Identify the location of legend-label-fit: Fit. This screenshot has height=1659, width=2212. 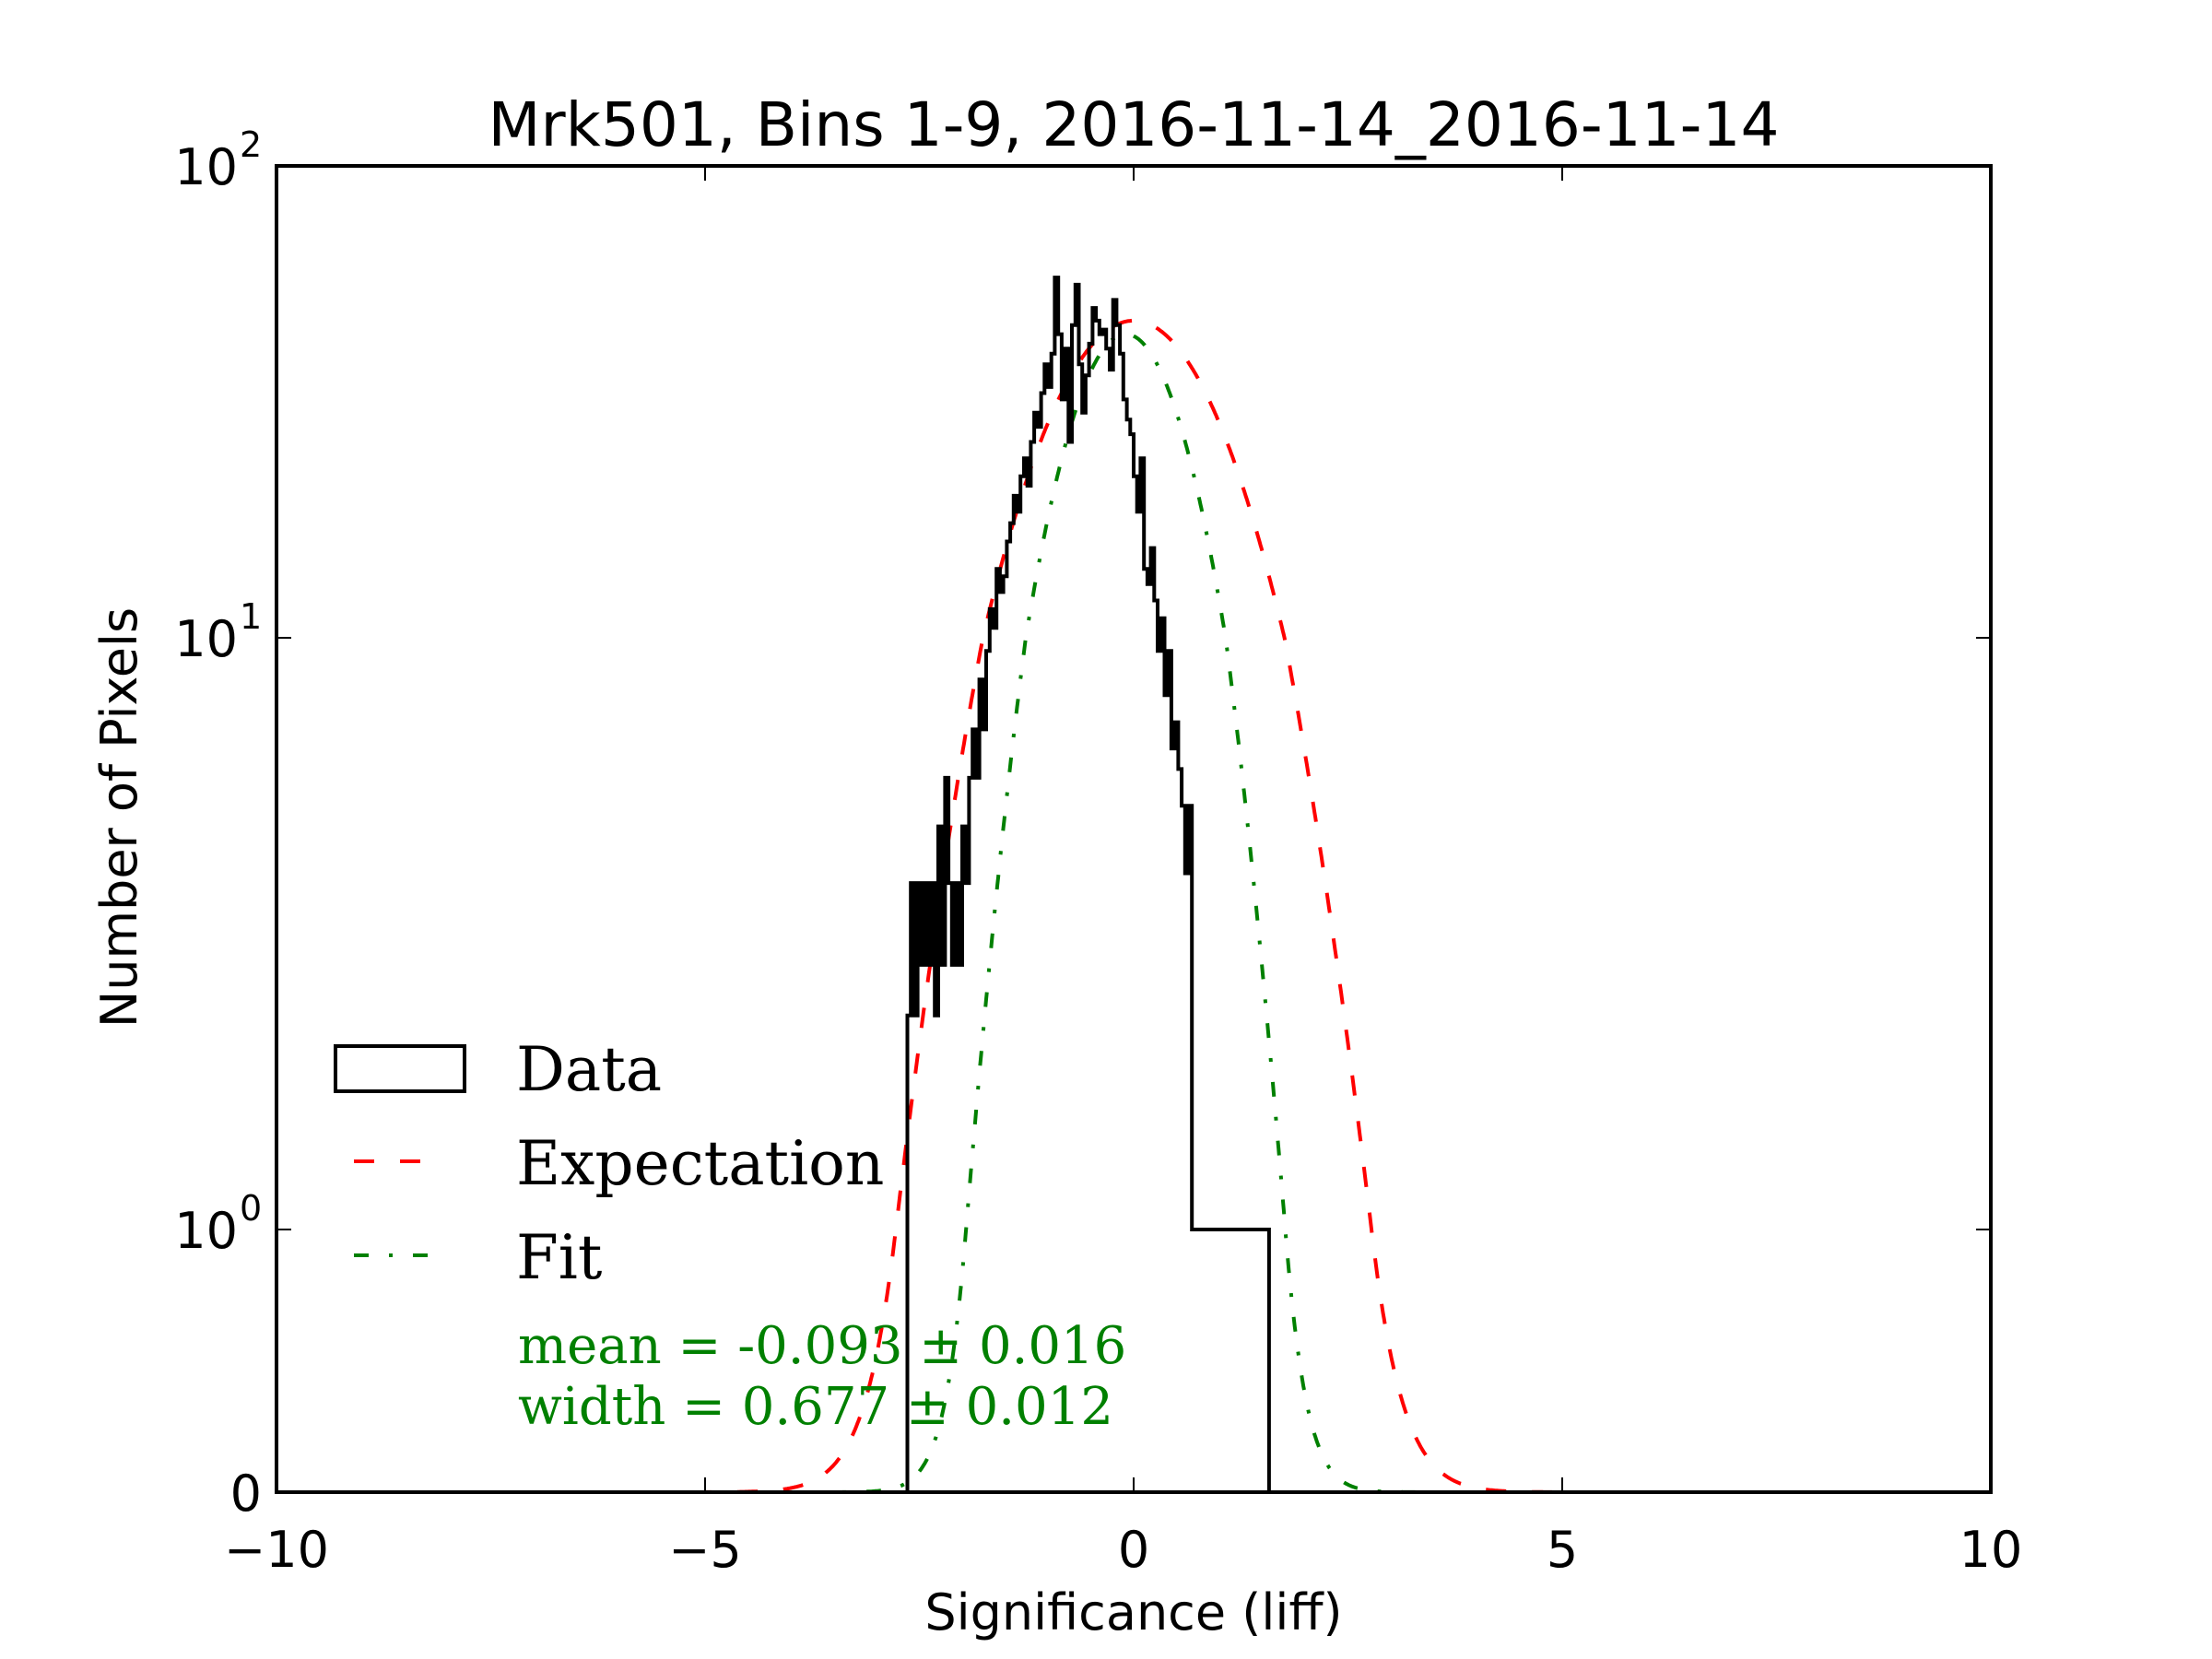
(559, 1257).